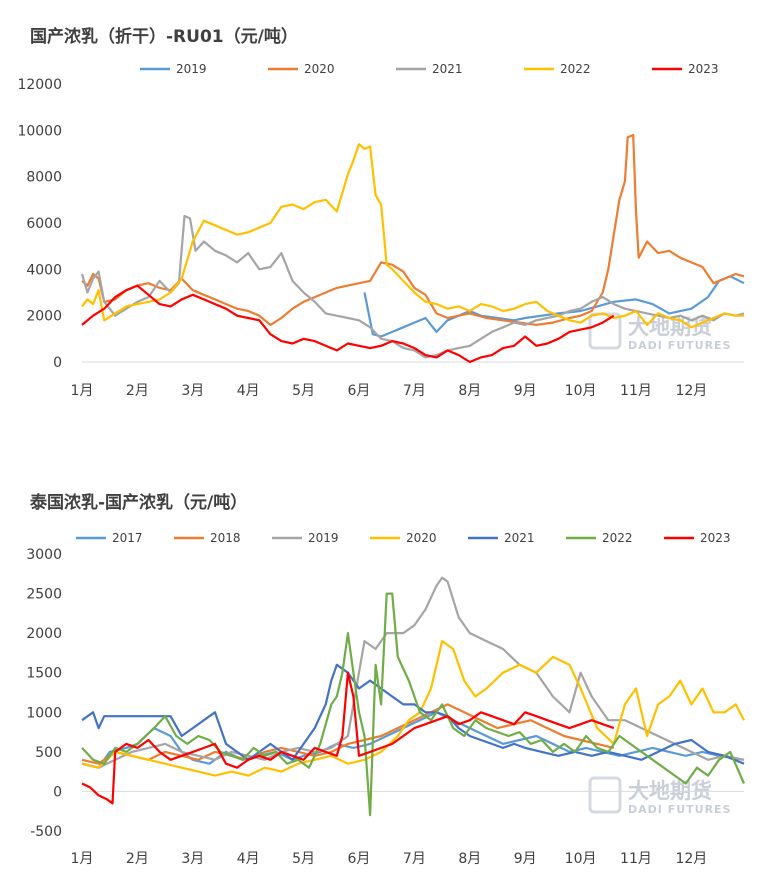 This screenshot has height=886, width=767. What do you see at coordinates (127, 538) in the screenshot?
I see `legend-label-2017: 2017` at bounding box center [127, 538].